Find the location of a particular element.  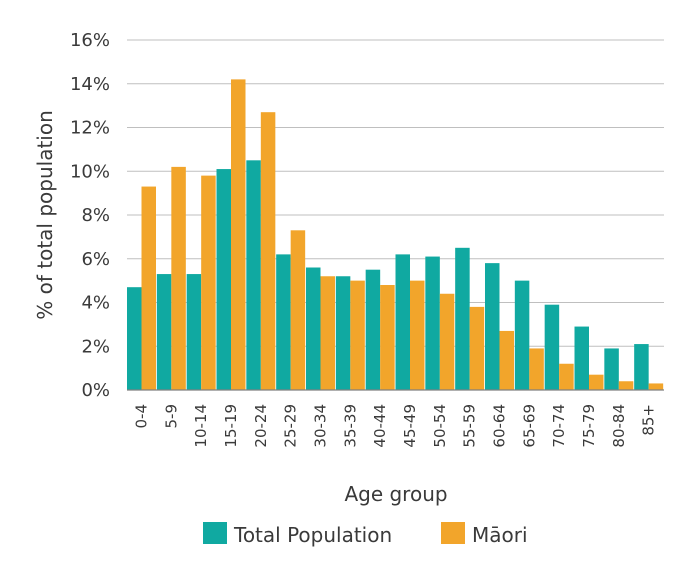

x-tick-label: 70-74 is located at coordinates (559, 426).